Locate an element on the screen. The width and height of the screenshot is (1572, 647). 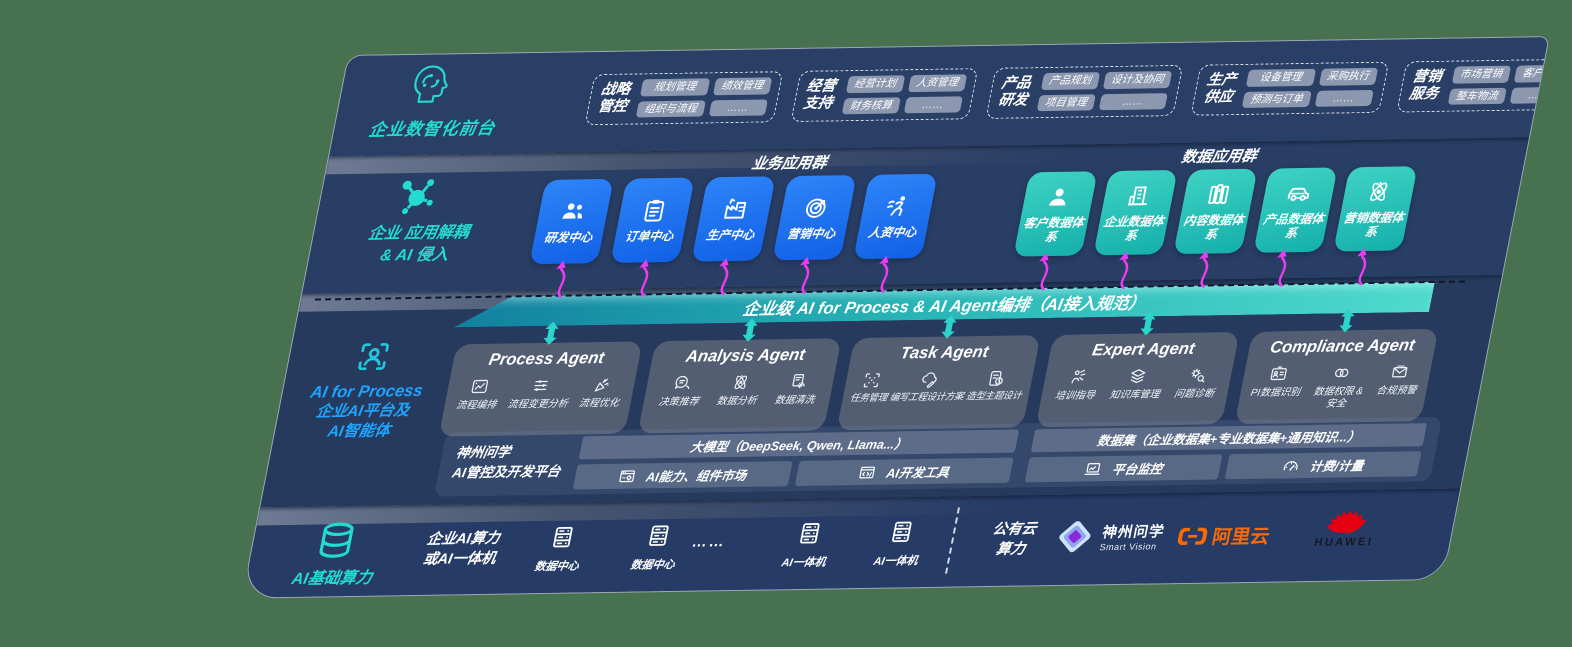
agent-item-label: 决策推荐 is located at coordinates (678, 402).